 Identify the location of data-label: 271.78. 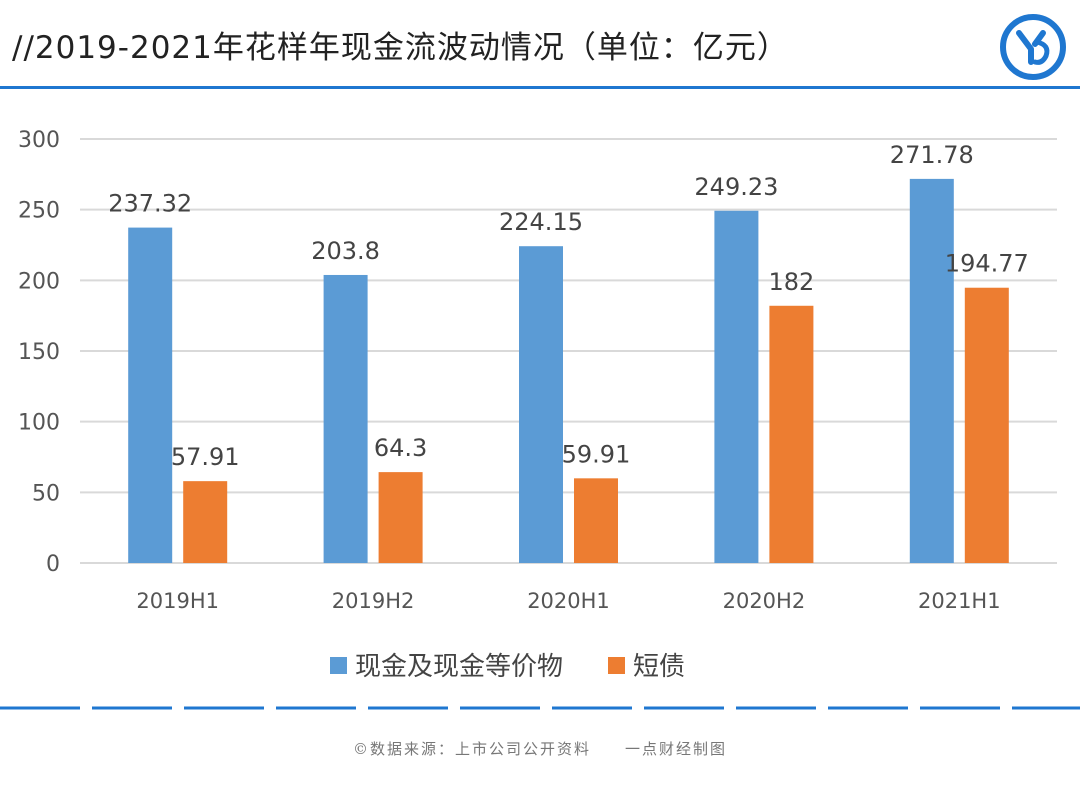
(932, 155).